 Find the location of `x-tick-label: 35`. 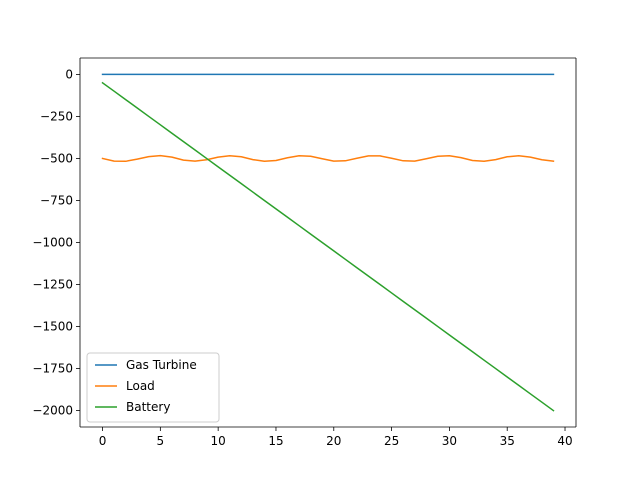

x-tick-label: 35 is located at coordinates (507, 441).